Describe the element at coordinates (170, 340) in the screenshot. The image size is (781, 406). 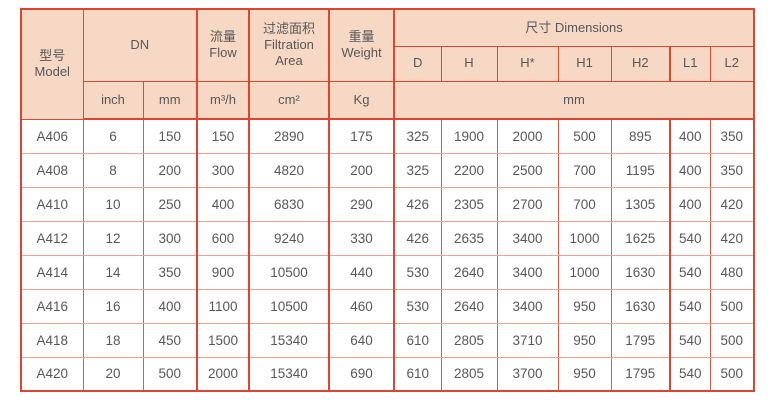
I see `cell: 450` at that location.